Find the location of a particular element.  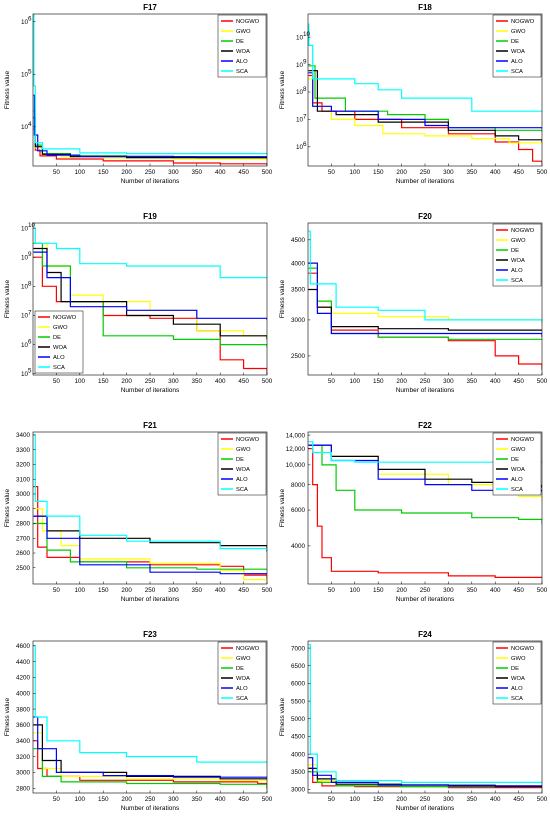

series-line-woa is located at coordinates (425, 106).